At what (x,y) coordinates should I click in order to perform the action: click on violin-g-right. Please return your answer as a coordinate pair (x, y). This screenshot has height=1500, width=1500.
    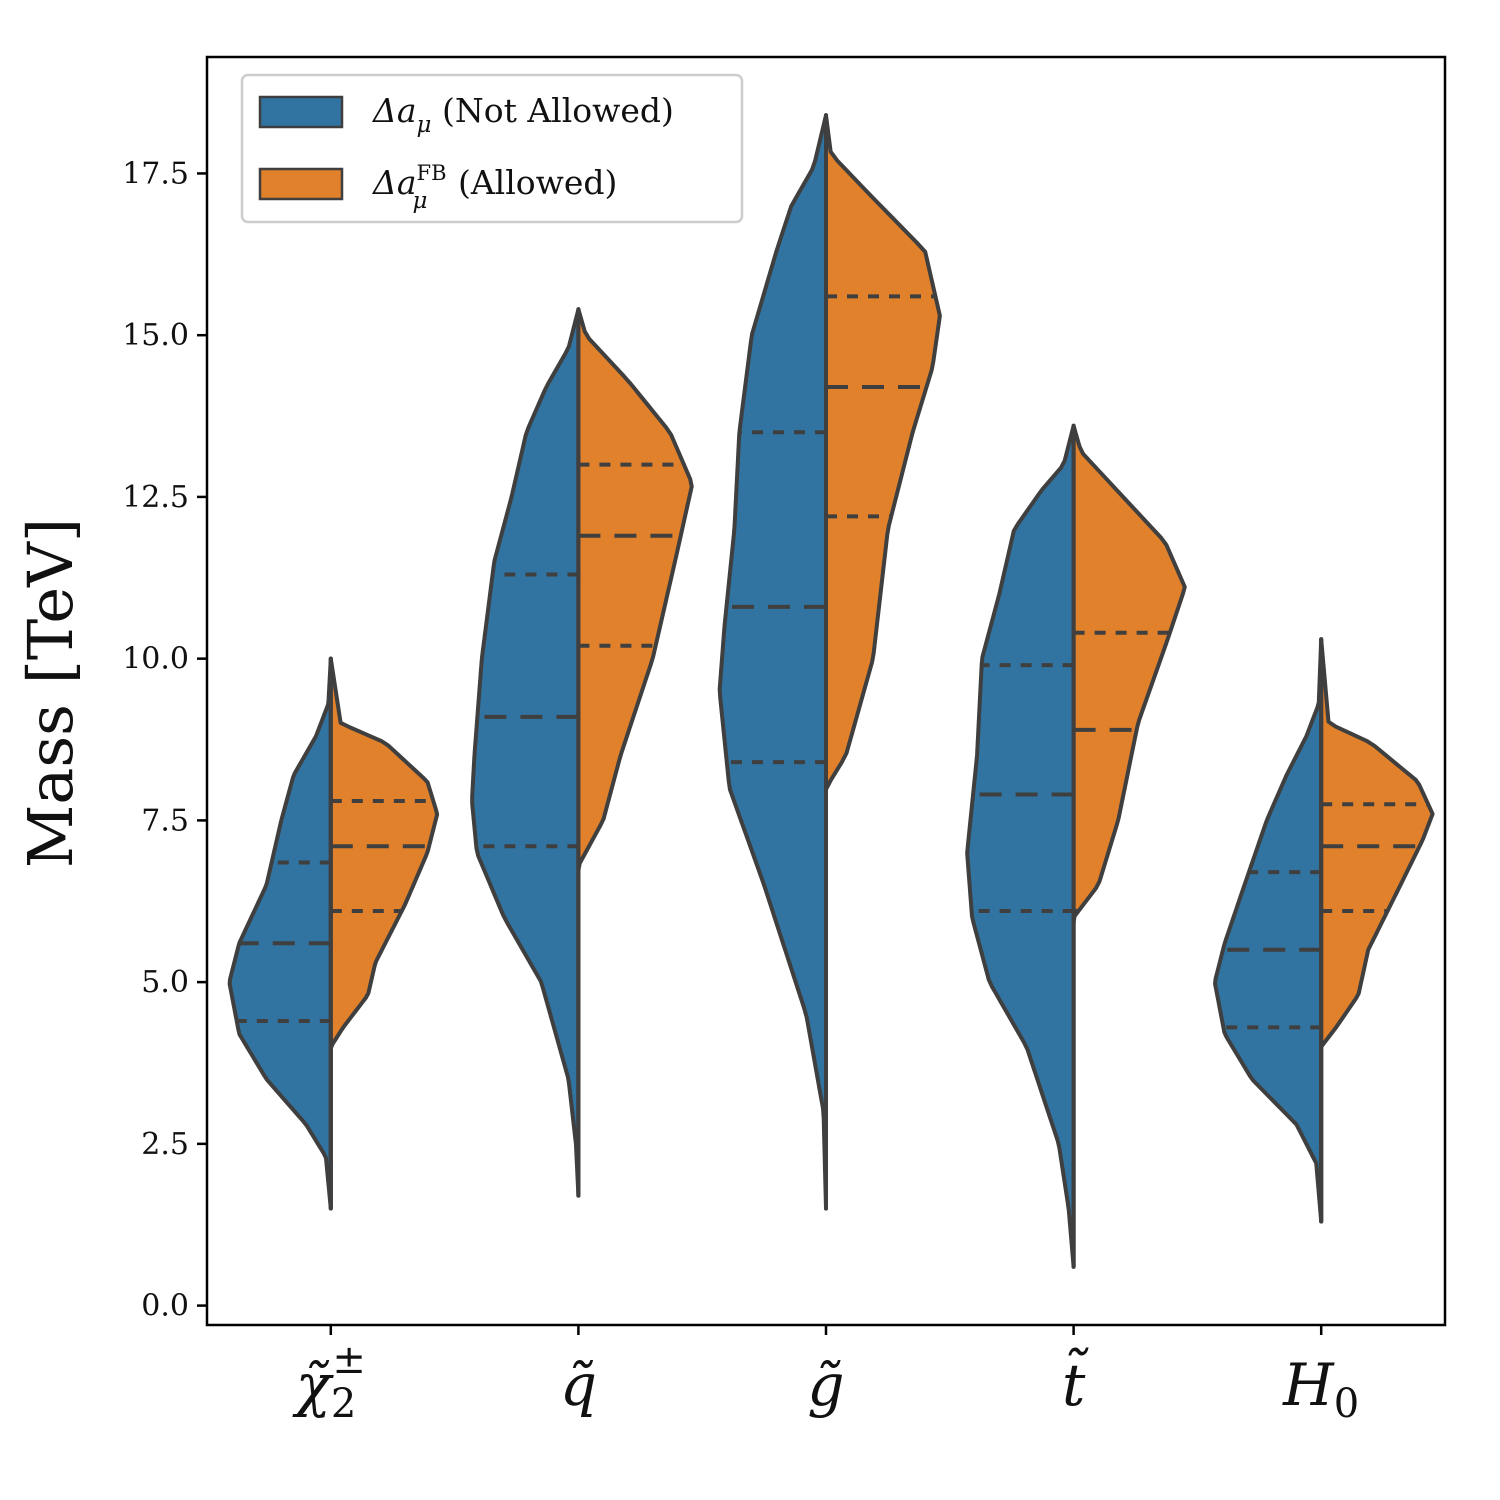
    Looking at the image, I should click on (883, 662).